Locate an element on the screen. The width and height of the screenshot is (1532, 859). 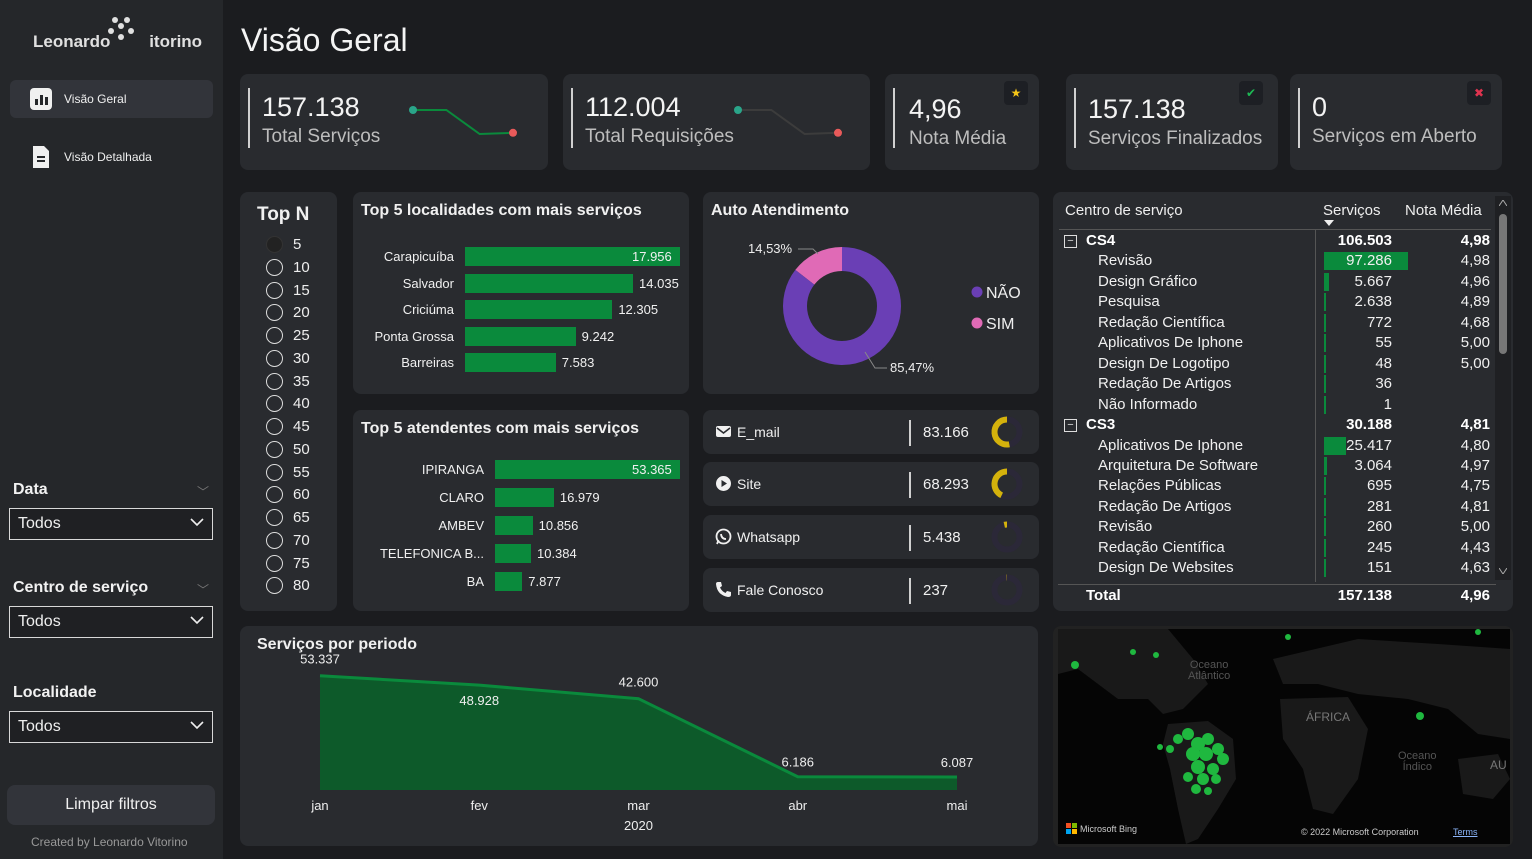
play-icon is located at coordinates (723, 483).